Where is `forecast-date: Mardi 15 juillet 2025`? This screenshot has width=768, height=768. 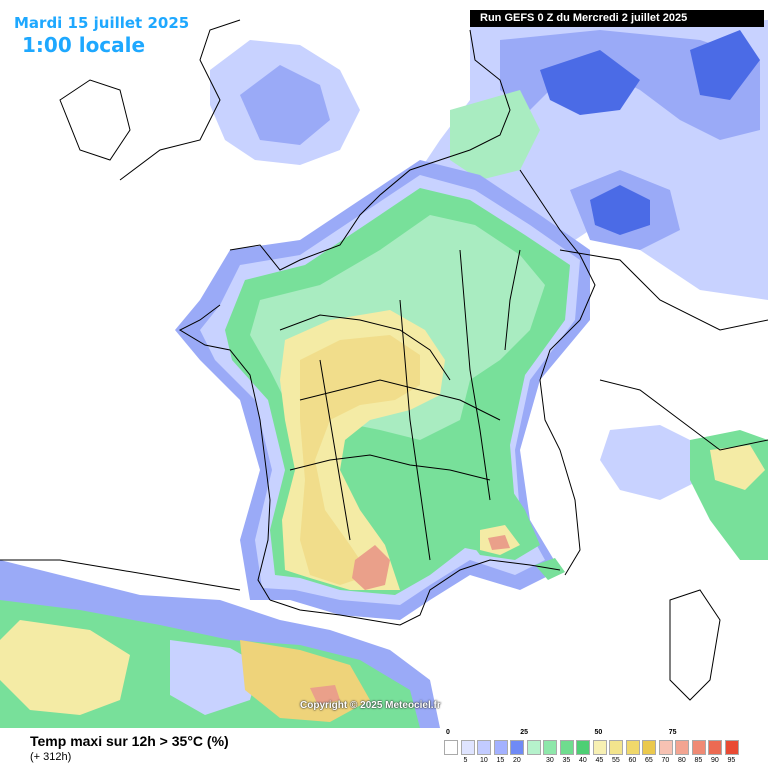
forecast-date: Mardi 15 juillet 2025 is located at coordinates (102, 23).